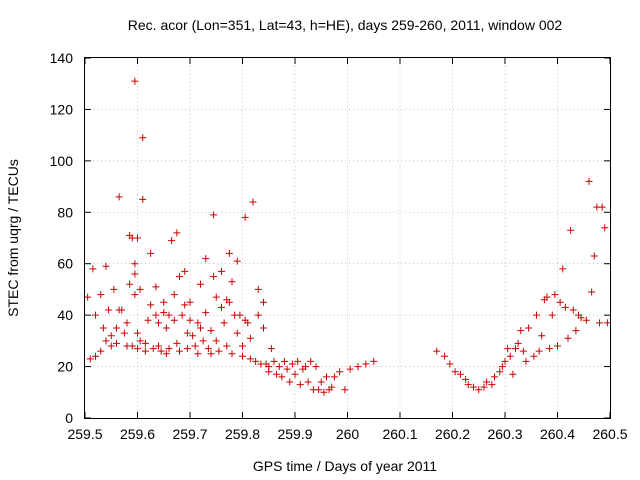 The image size is (640, 480). I want to click on y-axis-label: STEC from uqrg / TECUs, so click(13, 238).